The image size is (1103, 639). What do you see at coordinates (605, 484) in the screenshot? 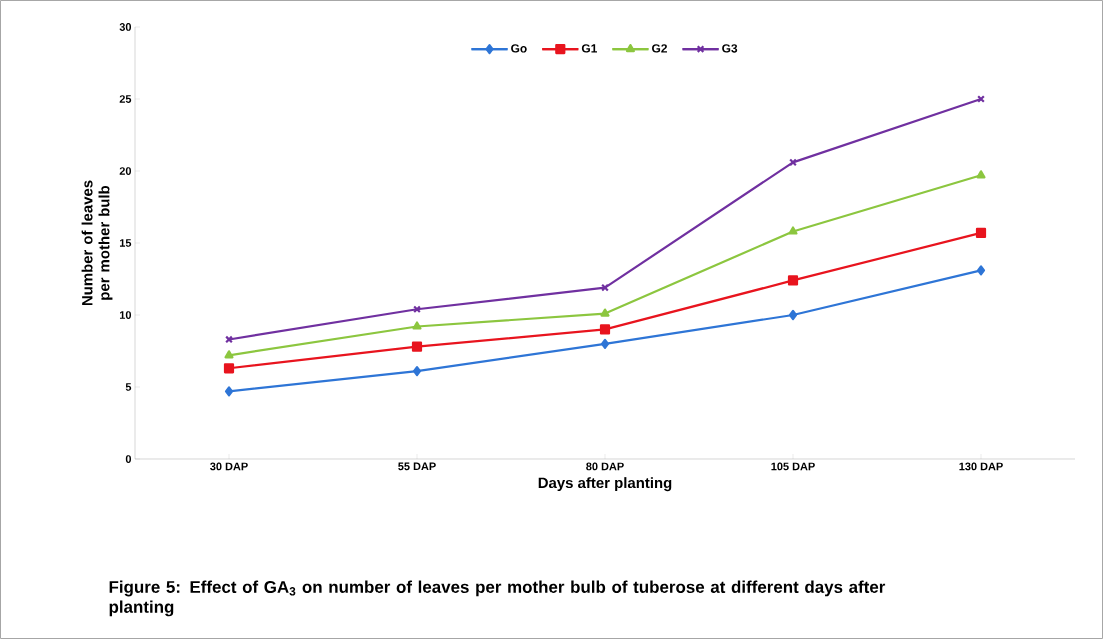
I see `x-axis-title: Days after planting` at bounding box center [605, 484].